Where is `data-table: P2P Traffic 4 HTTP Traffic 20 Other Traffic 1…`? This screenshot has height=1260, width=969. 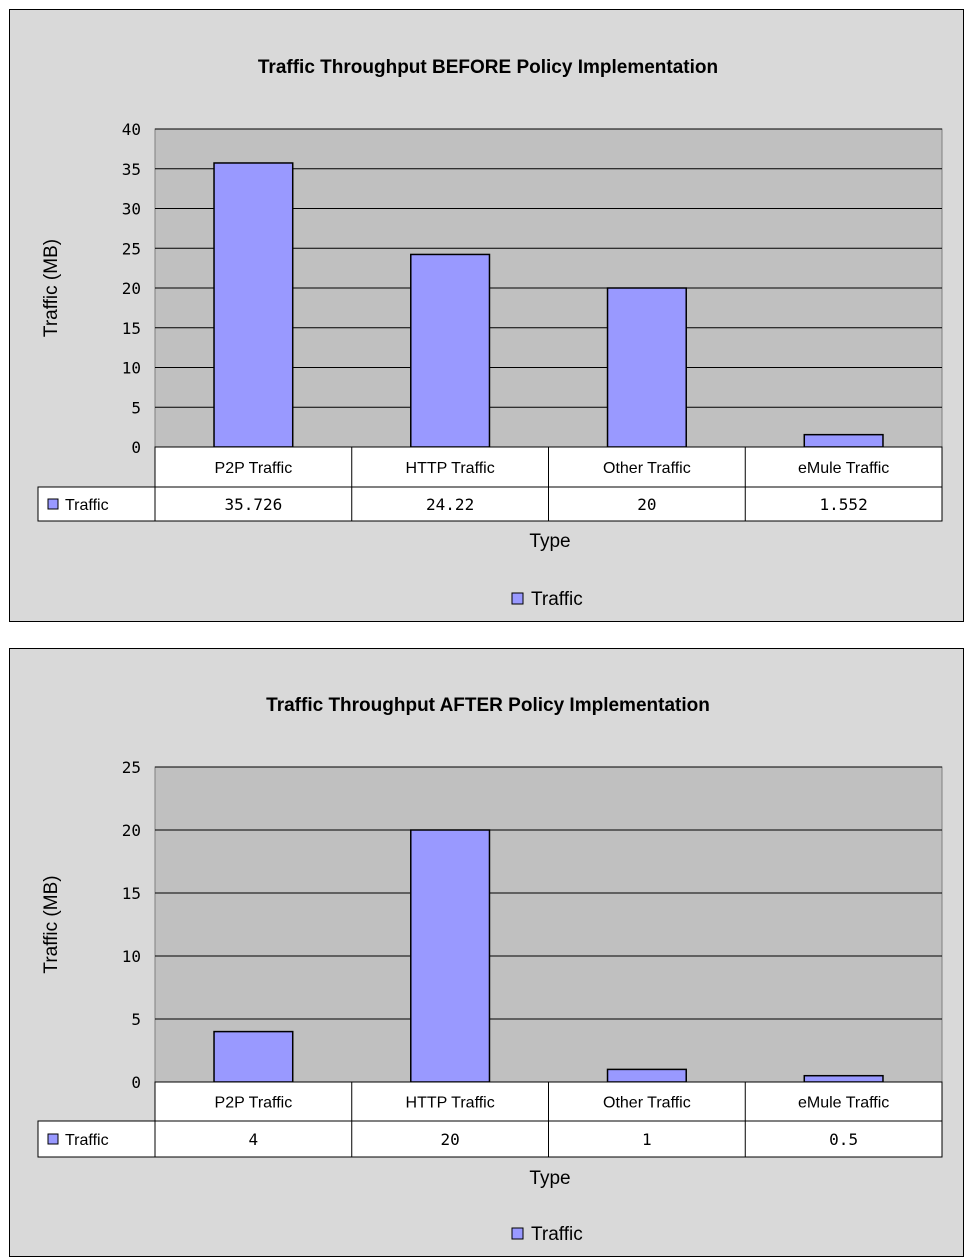 data-table: P2P Traffic 4 HTTP Traffic 20 Other Traffic 1… is located at coordinates (490, 1119).